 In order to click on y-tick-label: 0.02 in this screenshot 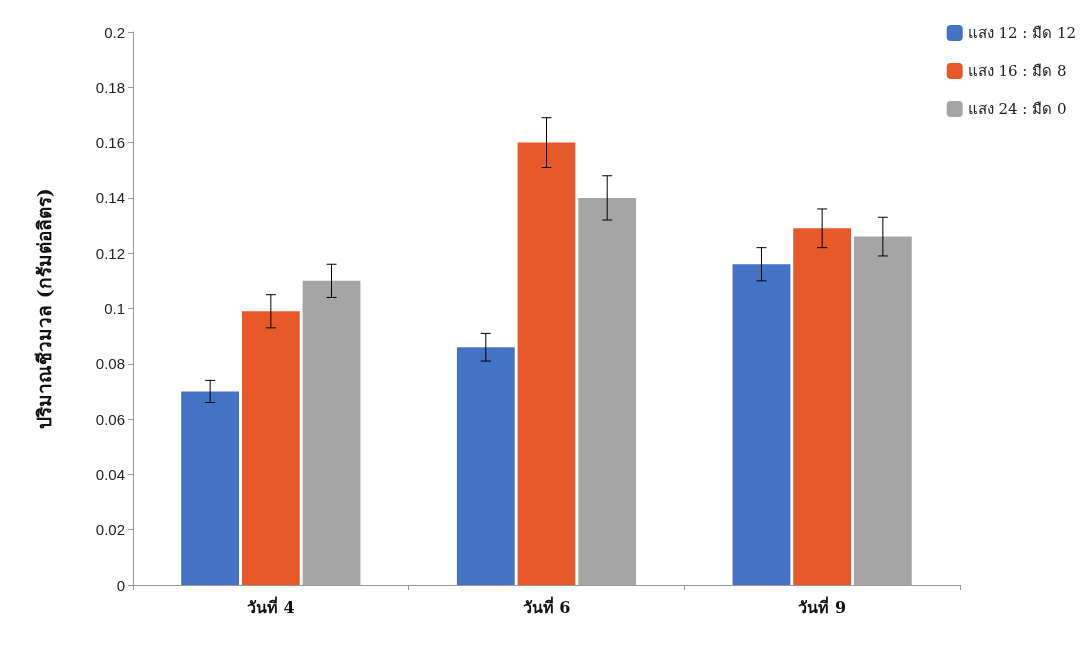, I will do `click(110, 530)`.